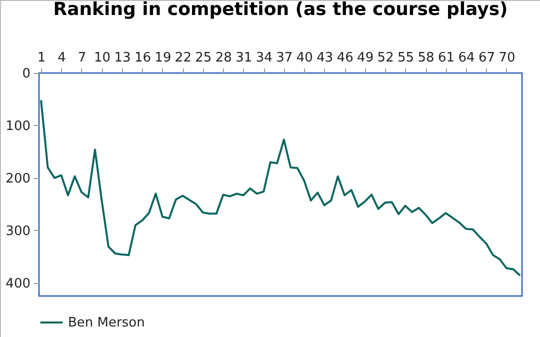 This screenshot has height=337, width=540. What do you see at coordinates (163, 58) in the screenshot?
I see `x-tick-label: 19` at bounding box center [163, 58].